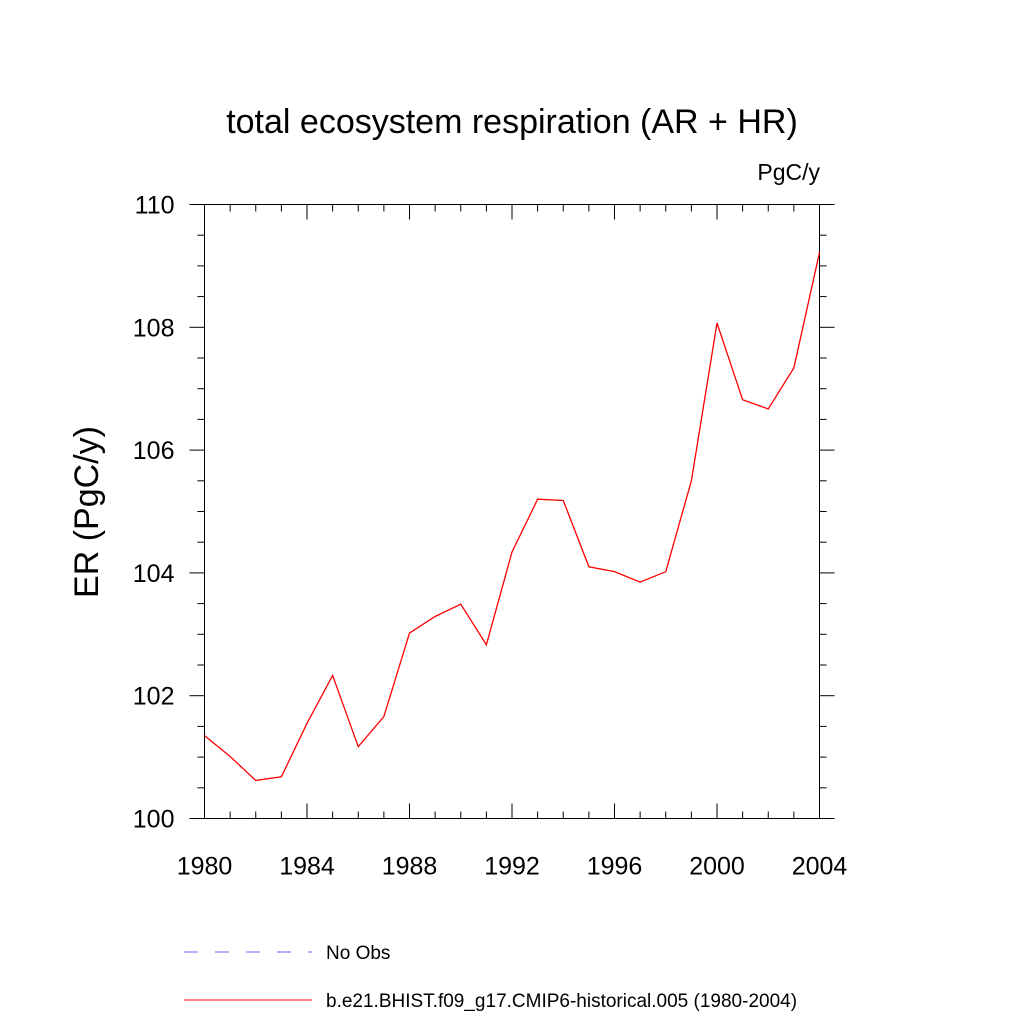  What do you see at coordinates (512, 867) in the screenshot?
I see `x-tick-label: 1992` at bounding box center [512, 867].